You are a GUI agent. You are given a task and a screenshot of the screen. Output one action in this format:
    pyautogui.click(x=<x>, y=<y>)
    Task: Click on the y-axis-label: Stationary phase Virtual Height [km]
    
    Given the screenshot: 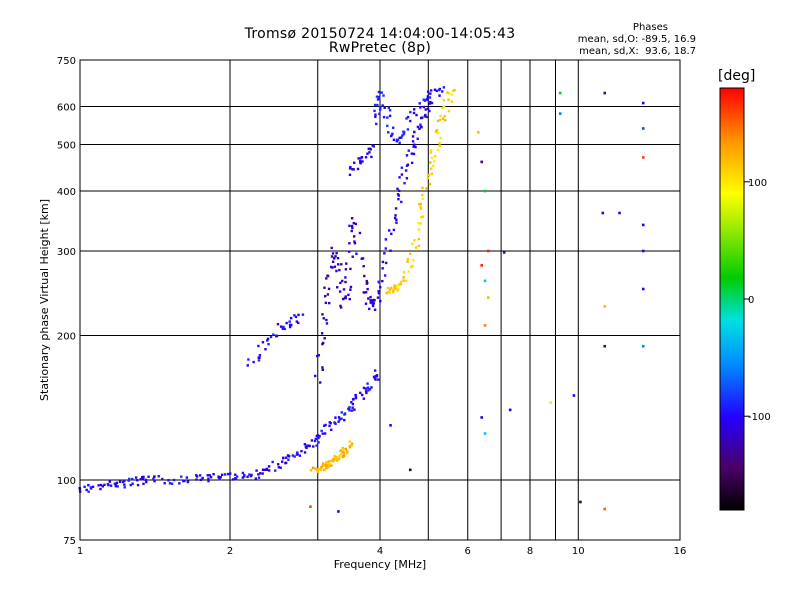 What is the action you would take?
    pyautogui.click(x=44, y=300)
    